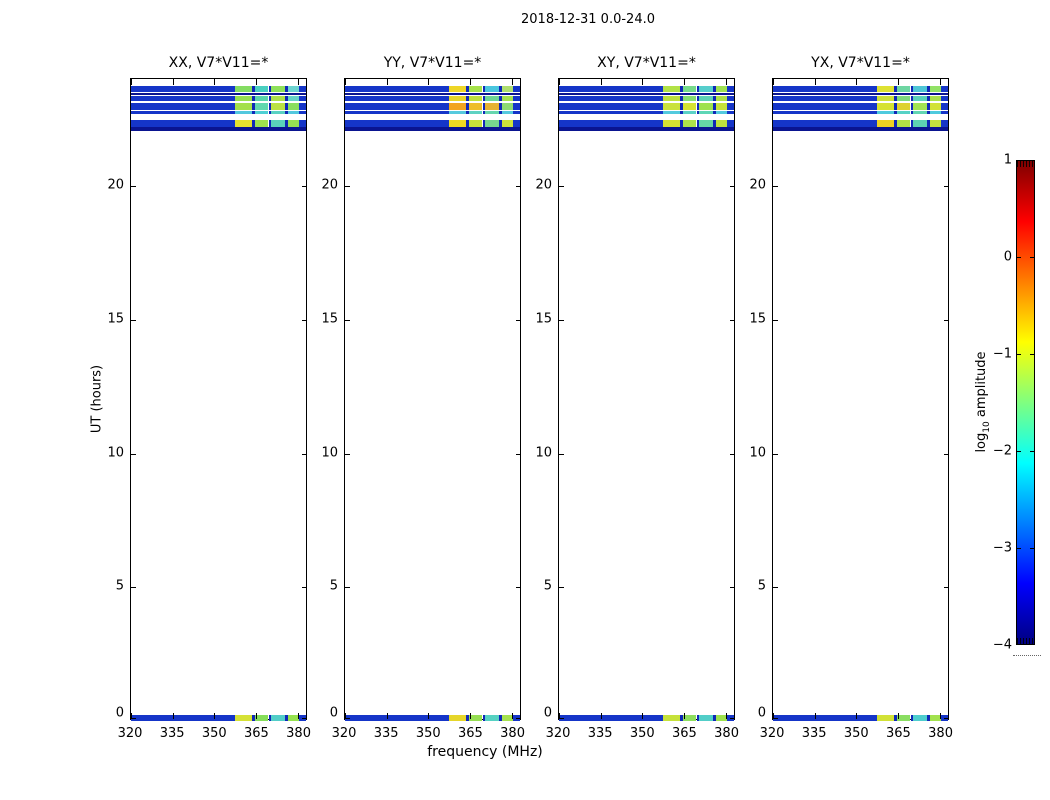  Describe the element at coordinates (1007, 257) in the screenshot. I see `colorbar-tick-label: 0` at that location.